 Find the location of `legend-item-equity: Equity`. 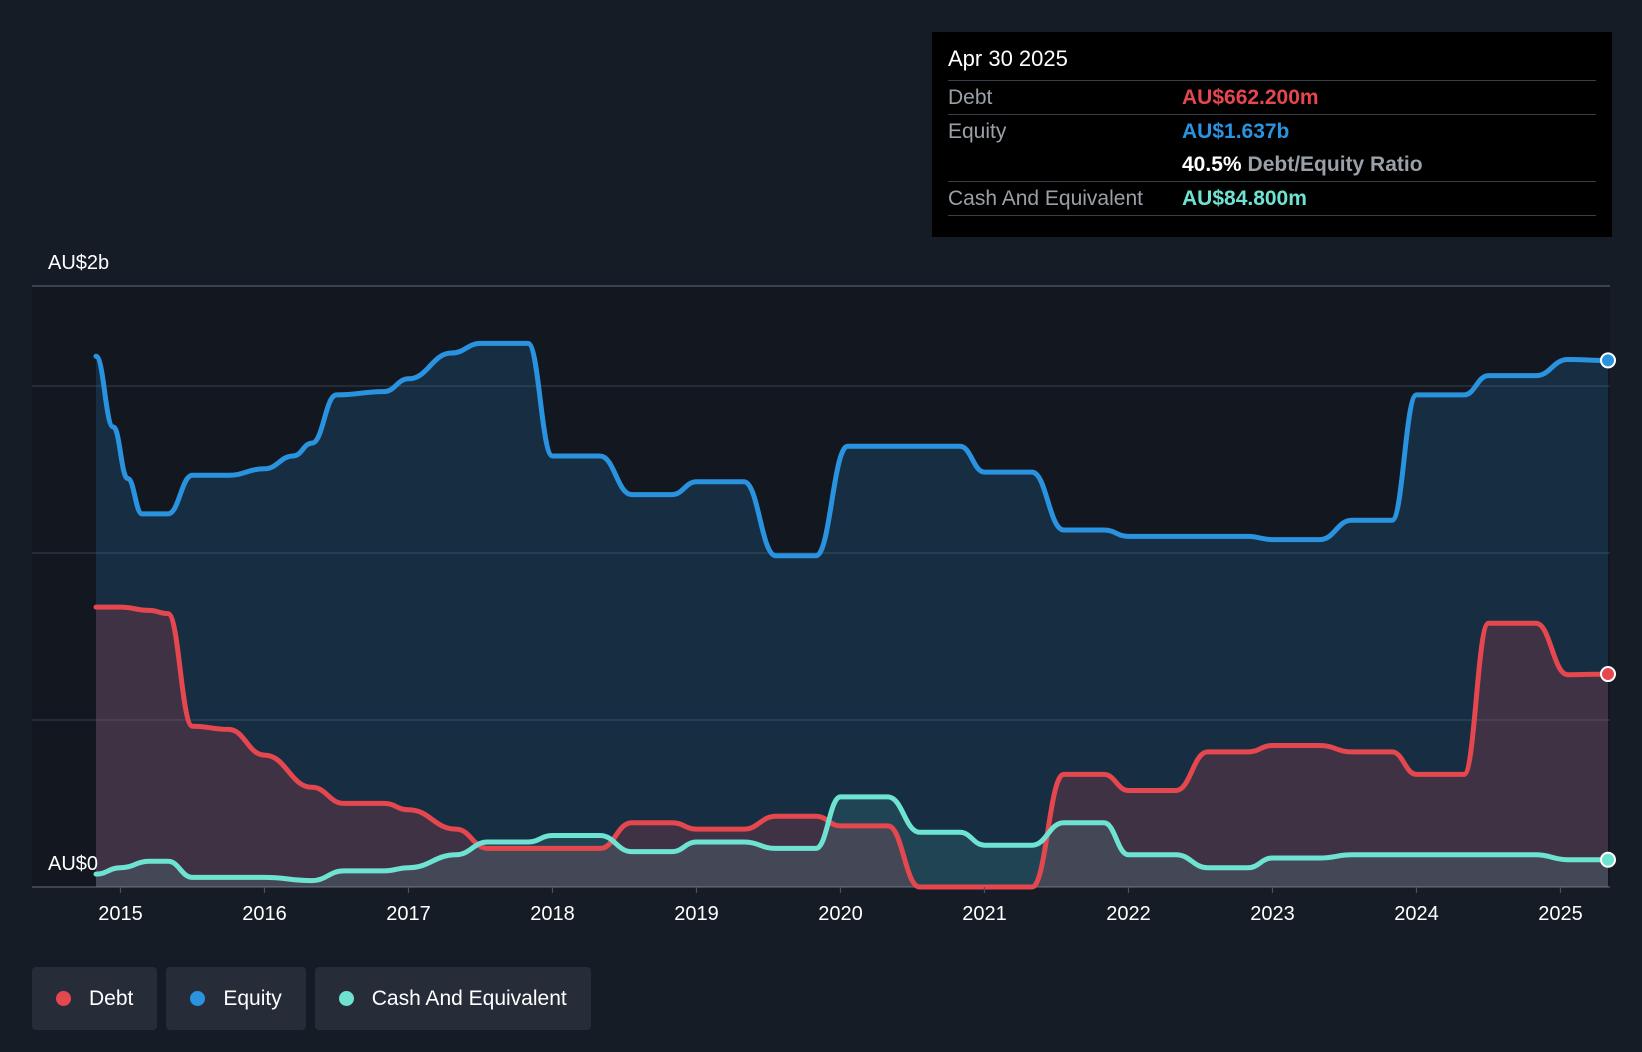

legend-item-equity: Equity is located at coordinates (236, 998).